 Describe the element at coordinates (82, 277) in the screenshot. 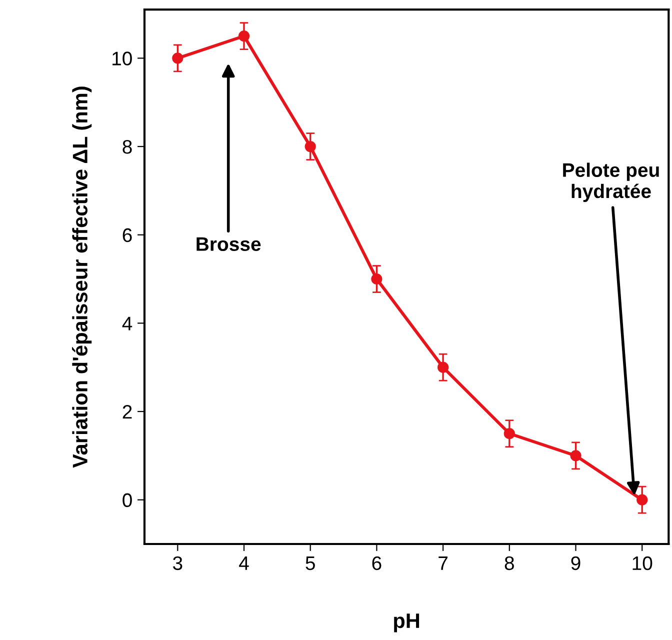

I see `y-axis-title: Variation d'épaisseur effective ΔL (nm)` at that location.